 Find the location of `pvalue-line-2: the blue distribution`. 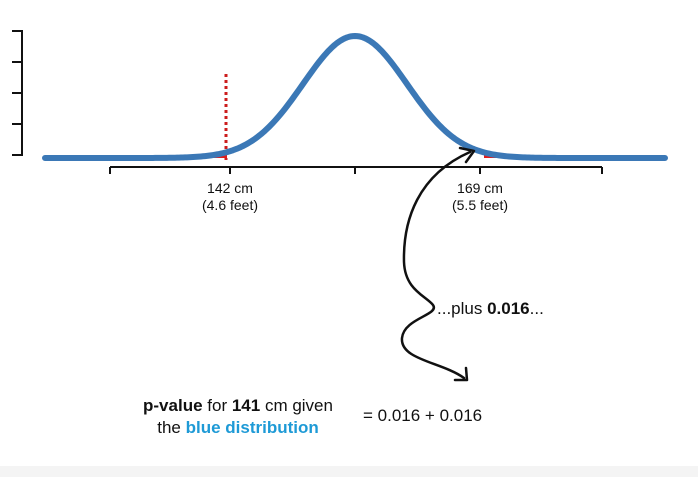

pvalue-line-2: the blue distribution is located at coordinates (238, 428).